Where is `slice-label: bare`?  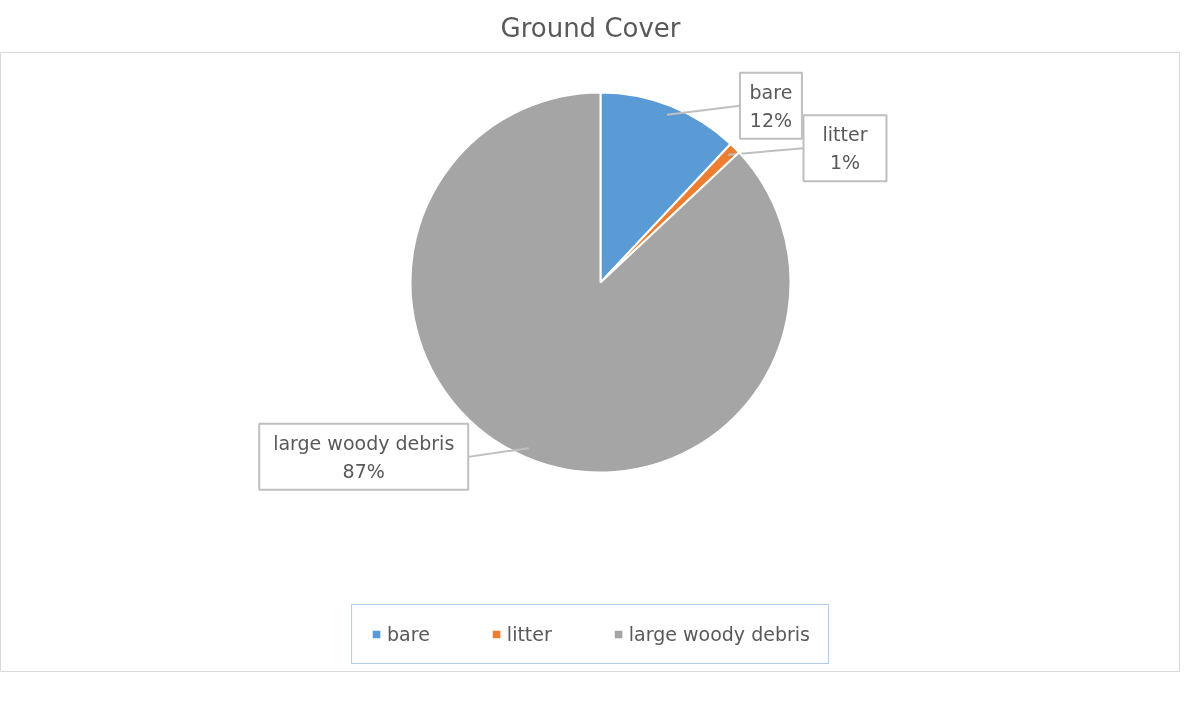 slice-label: bare is located at coordinates (771, 91).